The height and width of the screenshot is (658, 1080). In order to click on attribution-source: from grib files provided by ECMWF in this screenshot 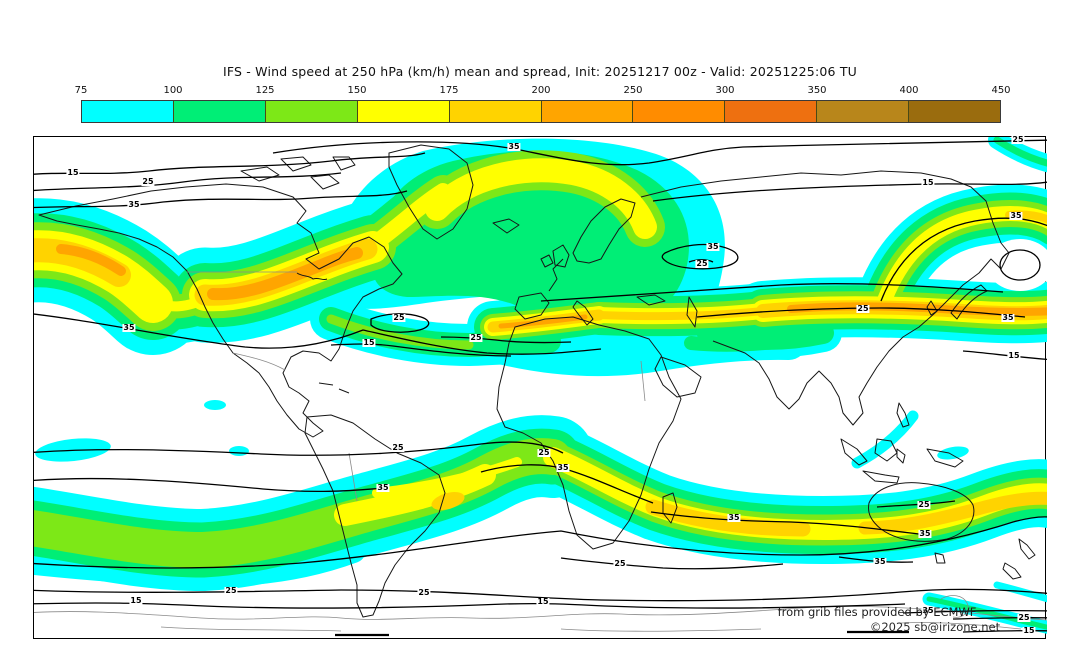, I will do `click(877, 612)`.